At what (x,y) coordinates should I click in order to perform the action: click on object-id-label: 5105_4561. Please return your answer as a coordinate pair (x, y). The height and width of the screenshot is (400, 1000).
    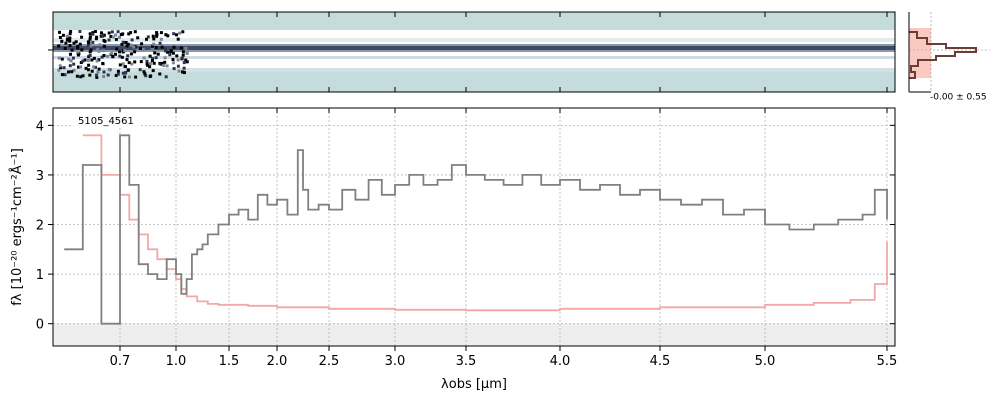
    Looking at the image, I should click on (106, 121).